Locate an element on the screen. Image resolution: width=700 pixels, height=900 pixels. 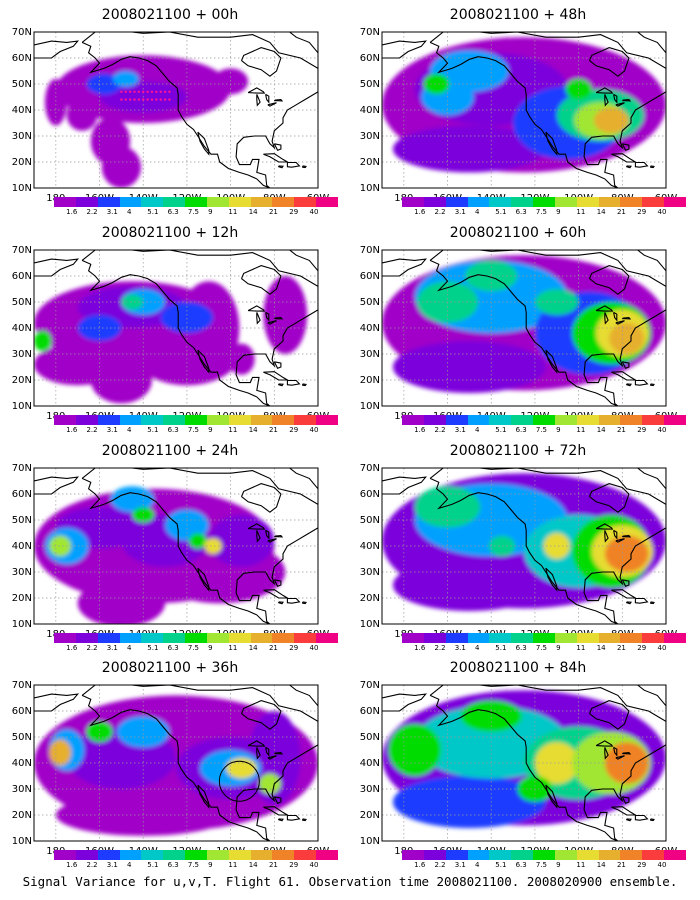
colorbar-label: 7.5 is located at coordinates (541, 430).